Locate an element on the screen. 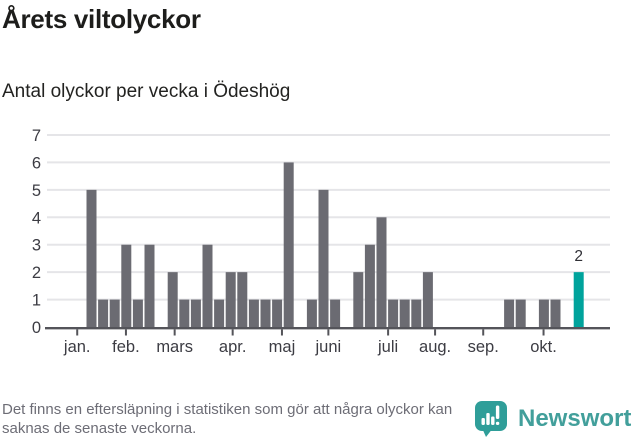  newsworthy-logo-icon is located at coordinates (491, 419).